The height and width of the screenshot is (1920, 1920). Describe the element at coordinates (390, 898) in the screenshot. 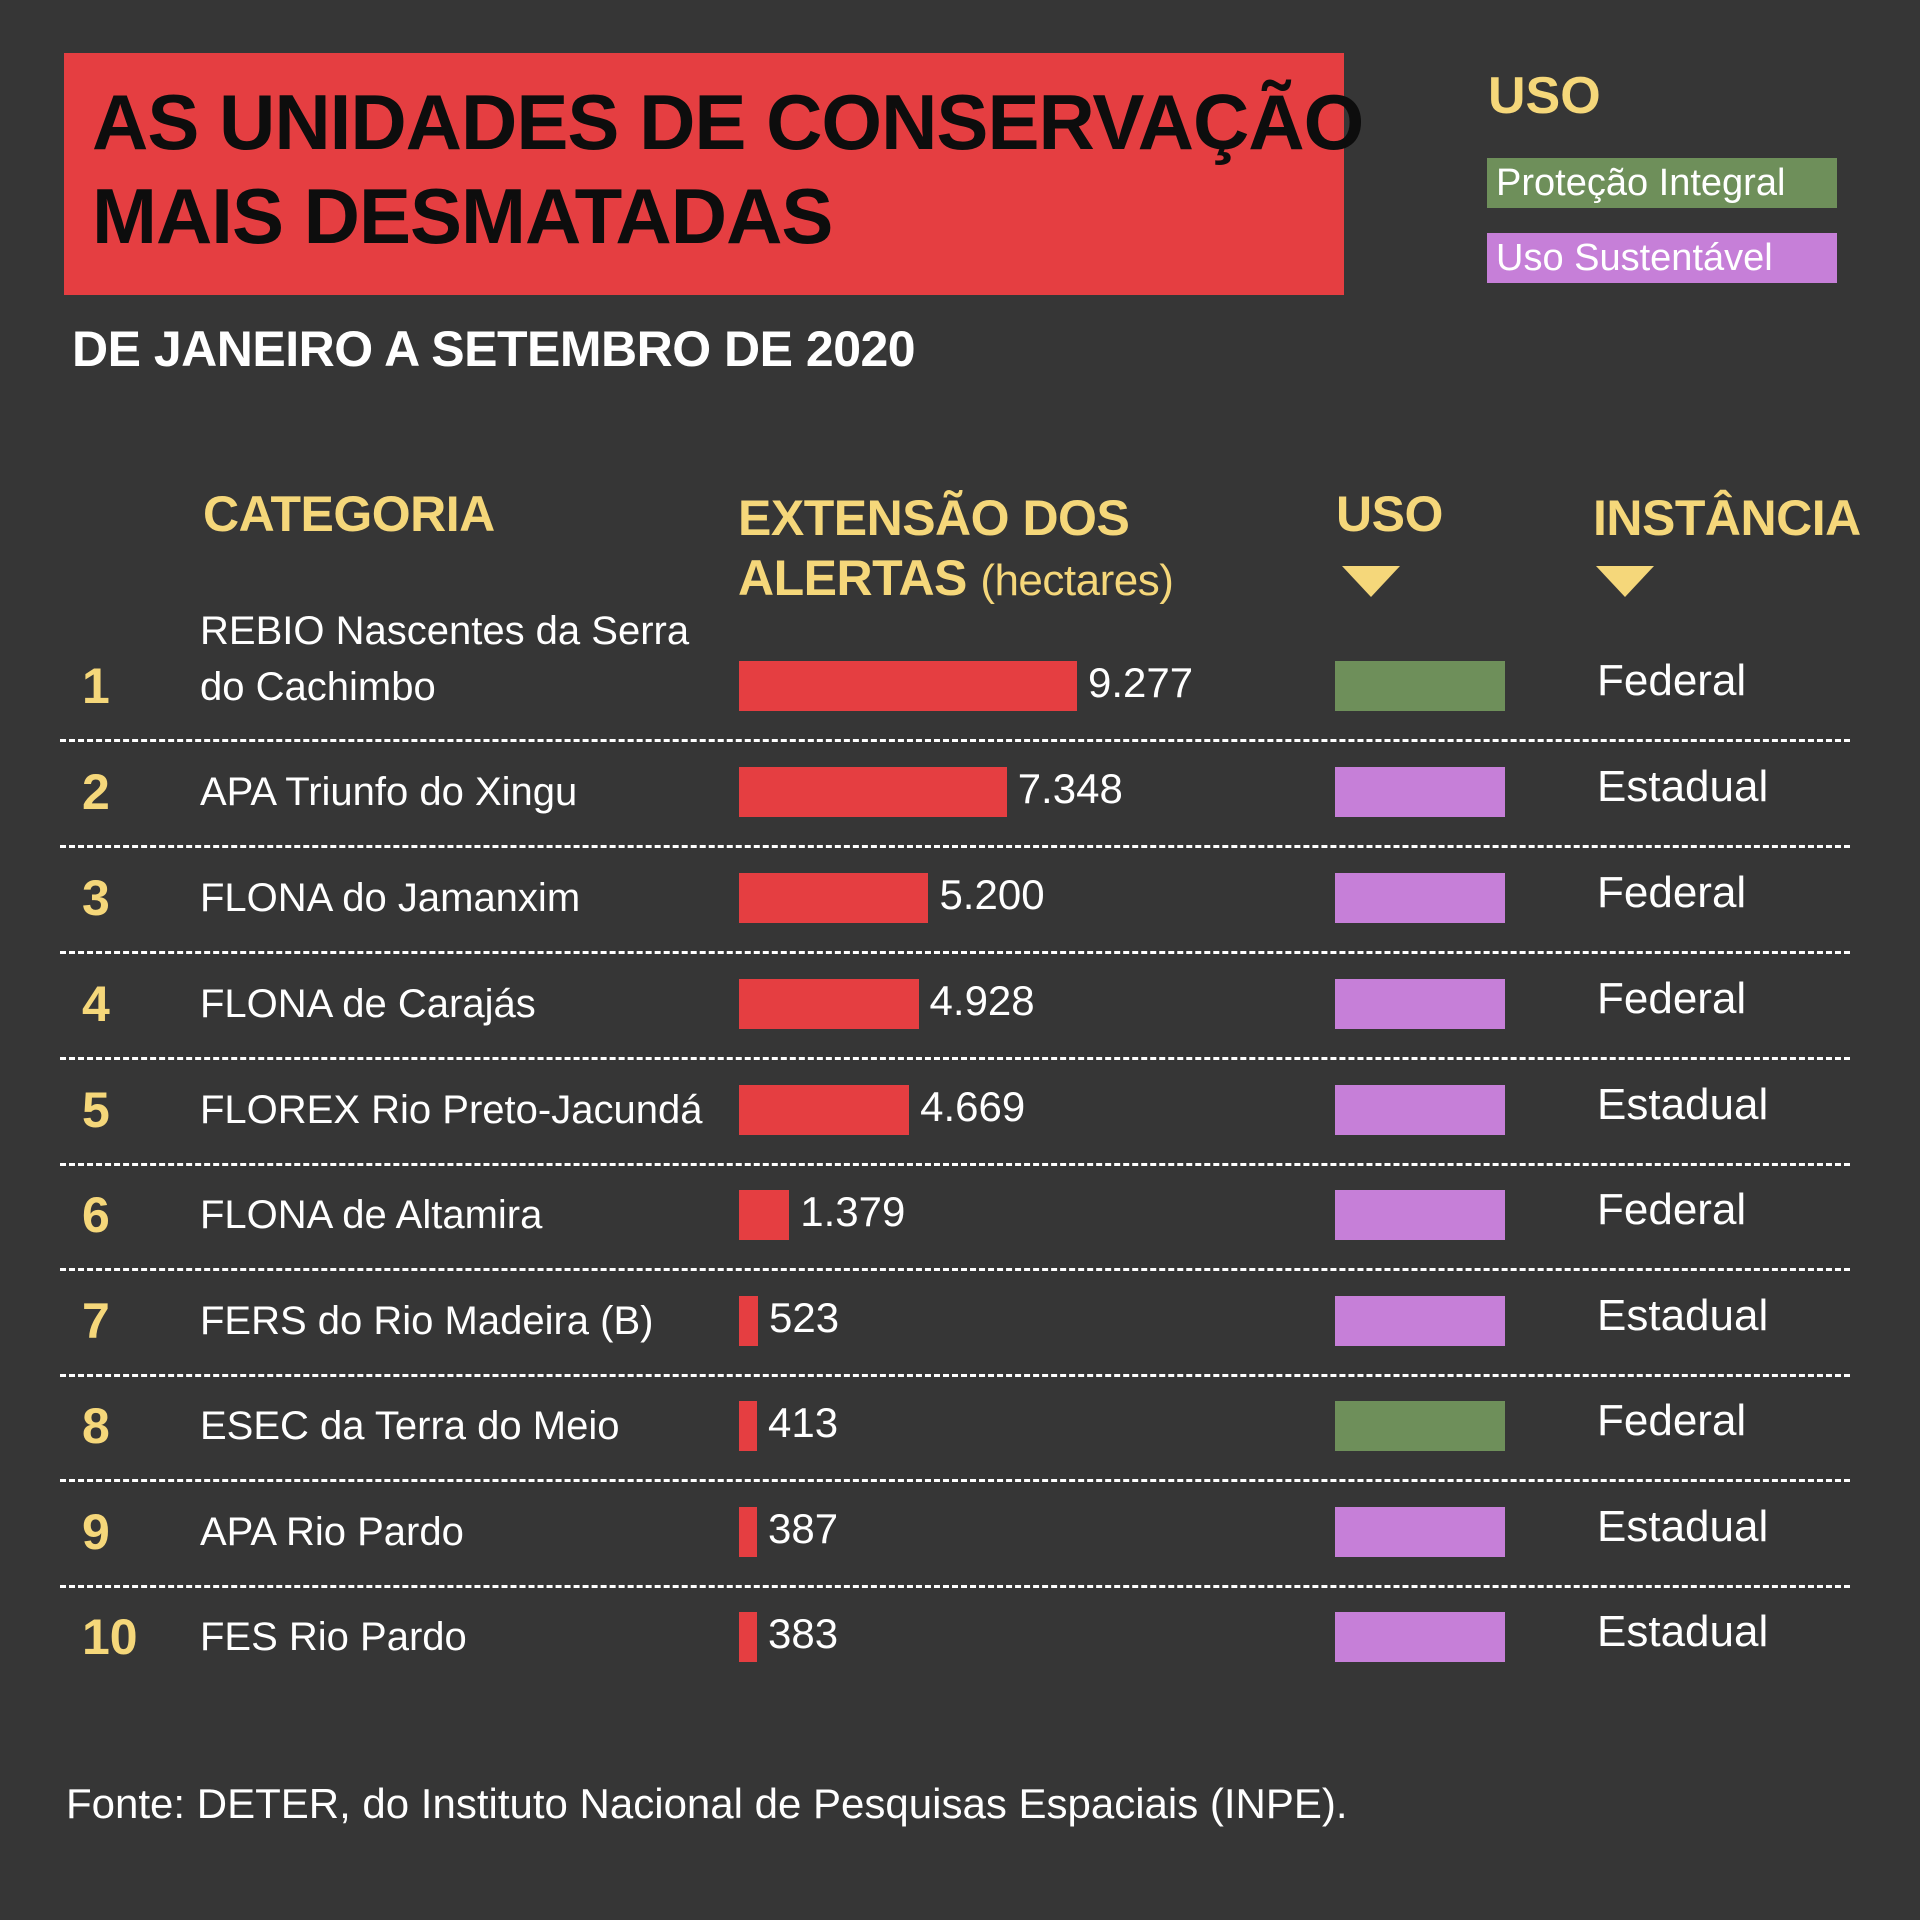

I see `category-label: FLONA do Jamanxim` at that location.